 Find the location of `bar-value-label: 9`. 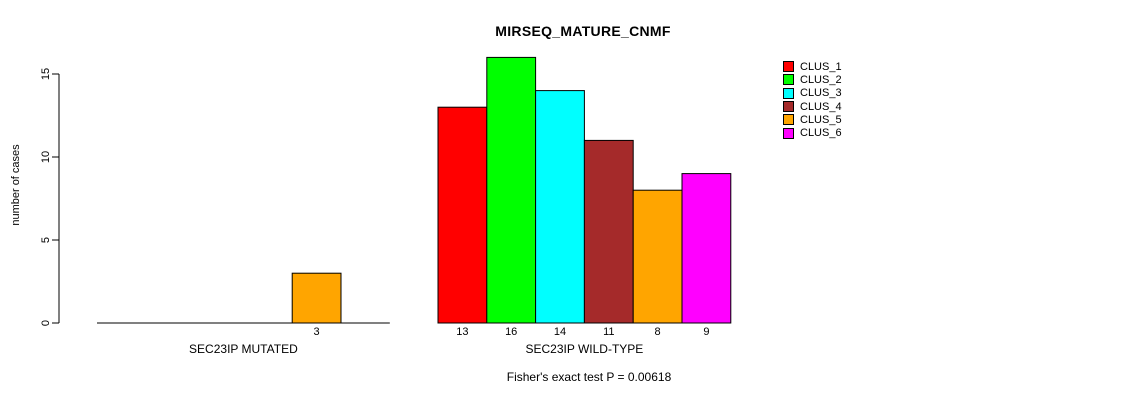

bar-value-label: 9 is located at coordinates (706, 332).